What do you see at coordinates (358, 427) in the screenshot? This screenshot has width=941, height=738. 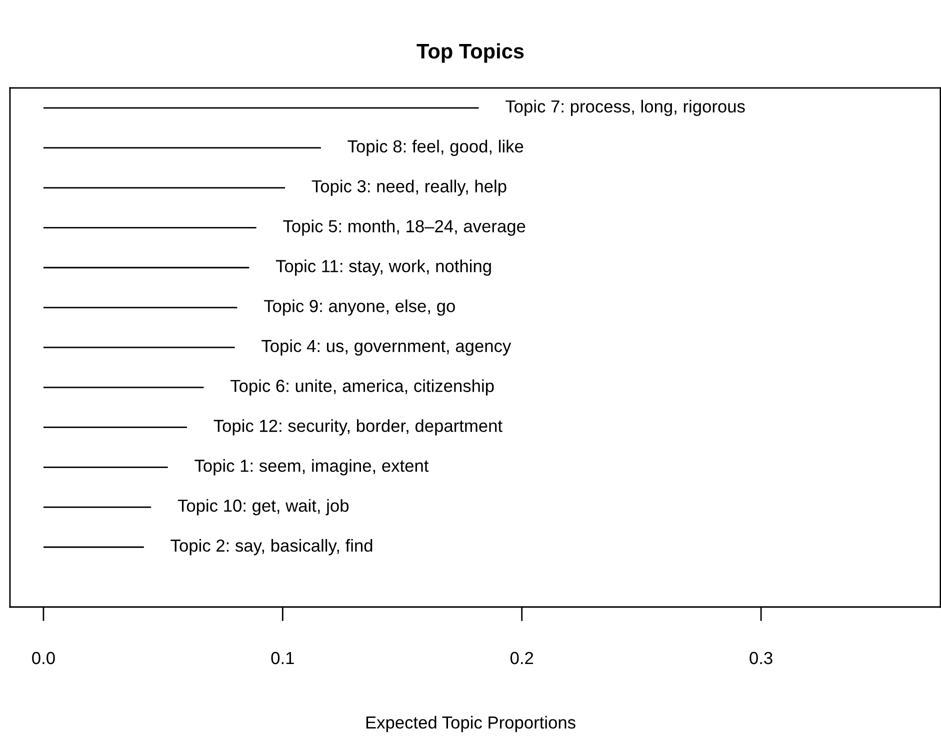 I see `y-tick-label: Topic 12: security, border, department` at bounding box center [358, 427].